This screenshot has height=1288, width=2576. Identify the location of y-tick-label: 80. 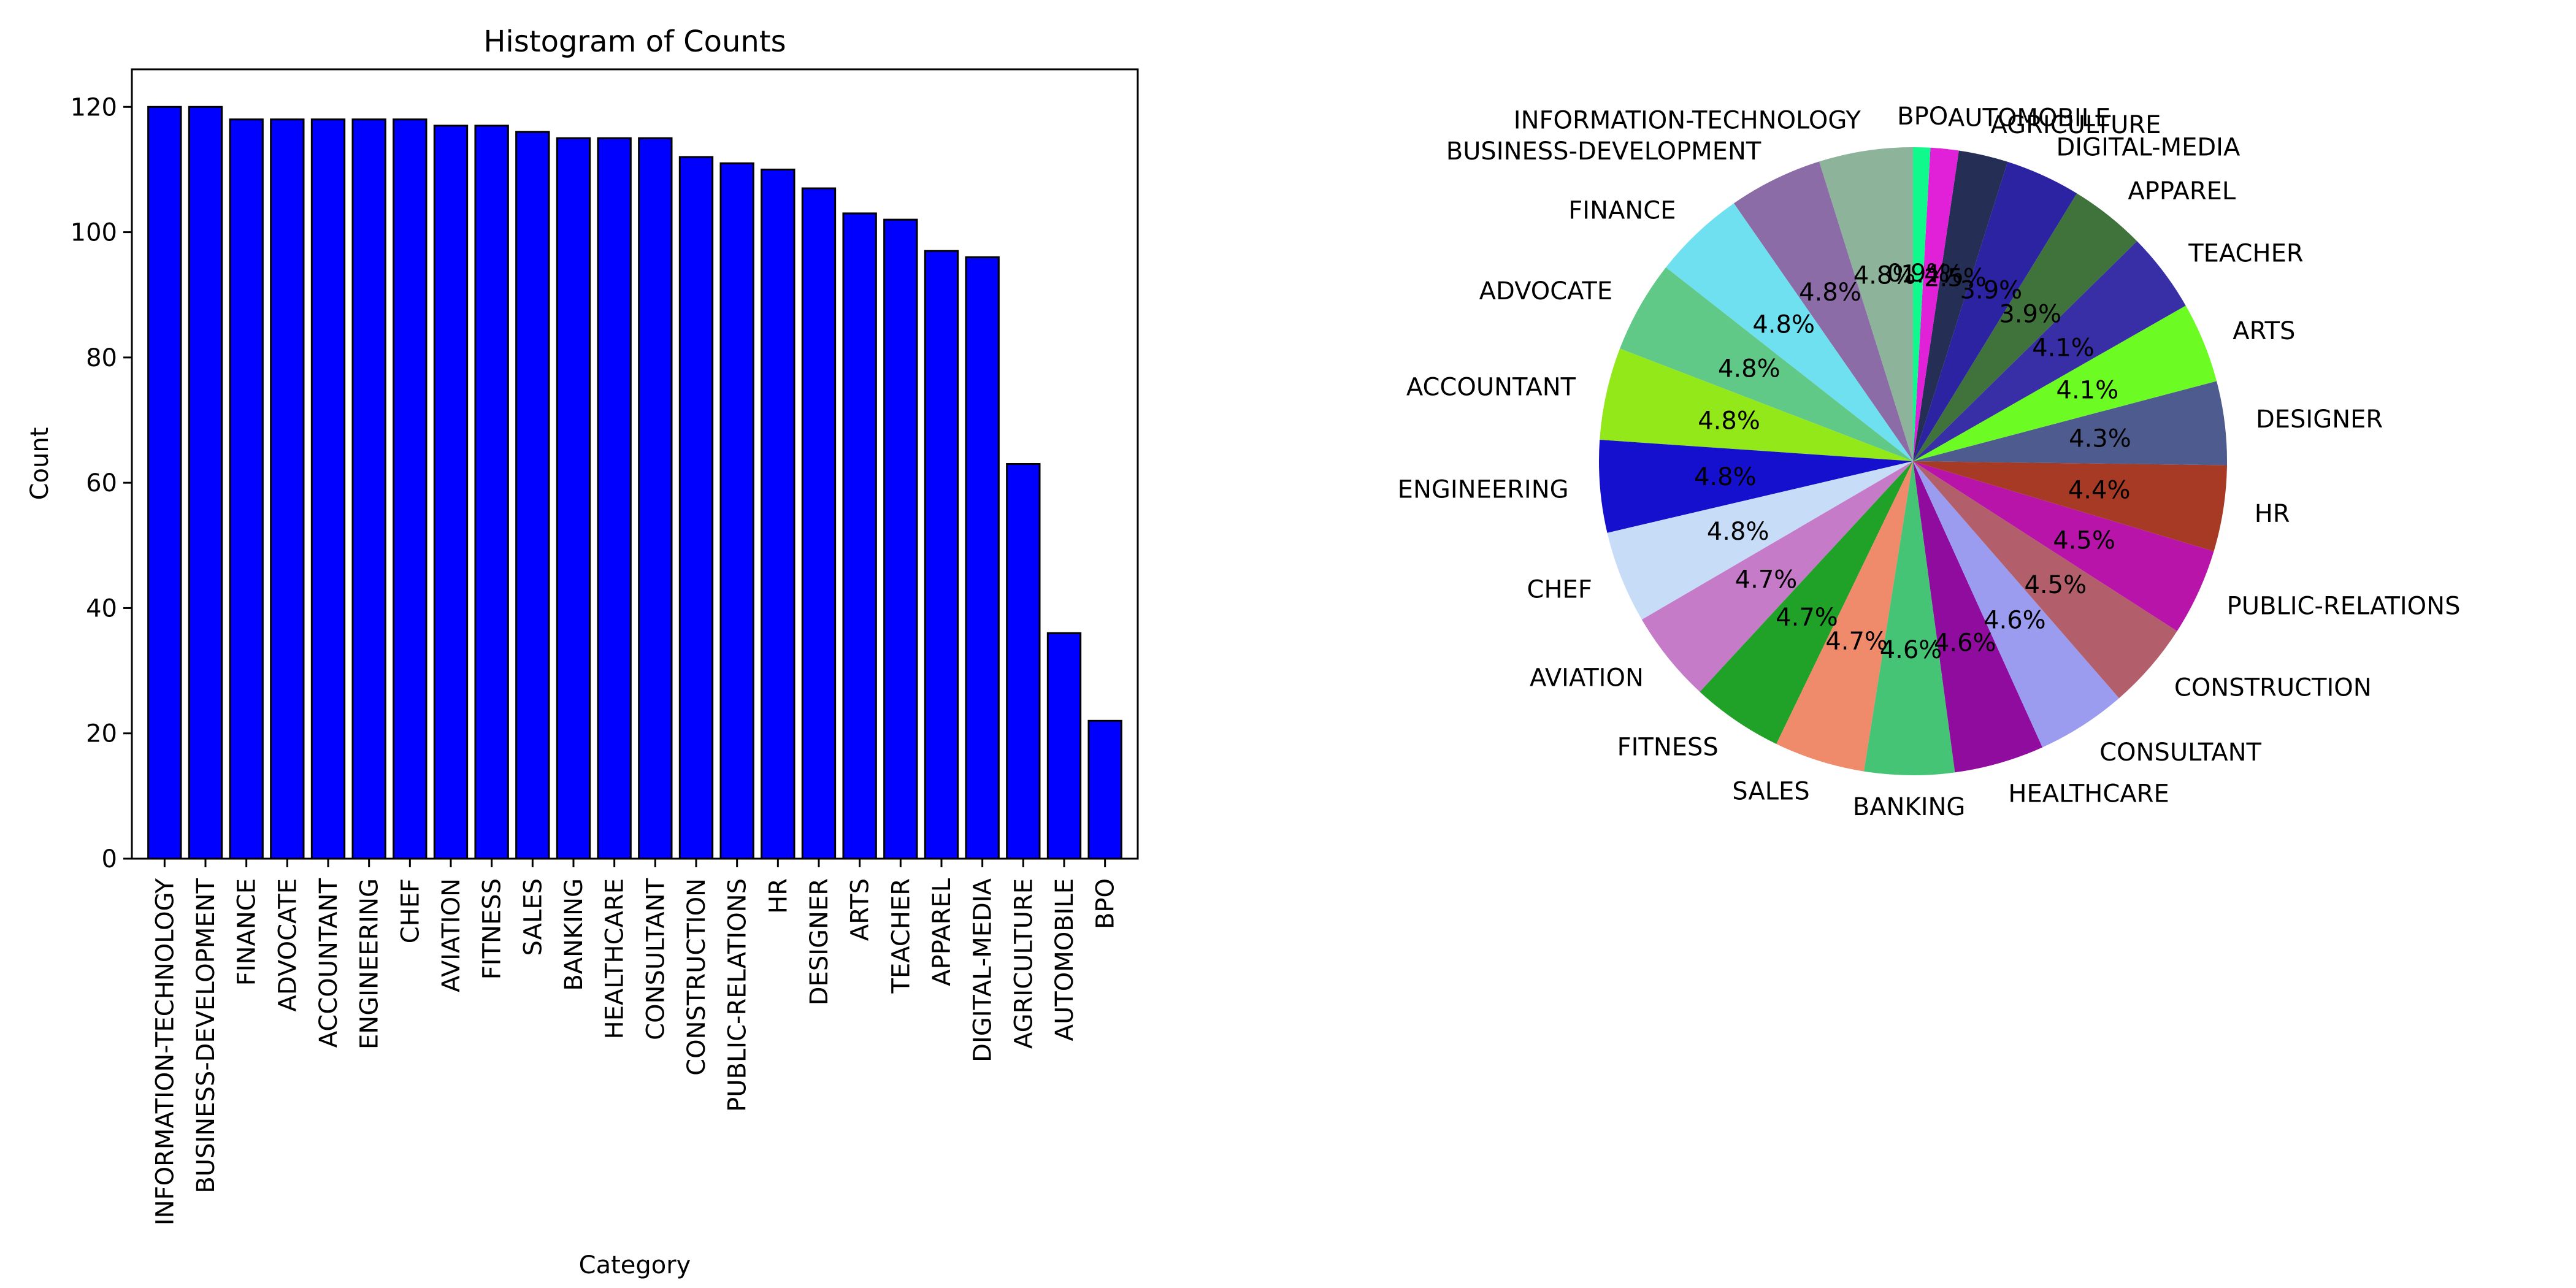
(101, 358).